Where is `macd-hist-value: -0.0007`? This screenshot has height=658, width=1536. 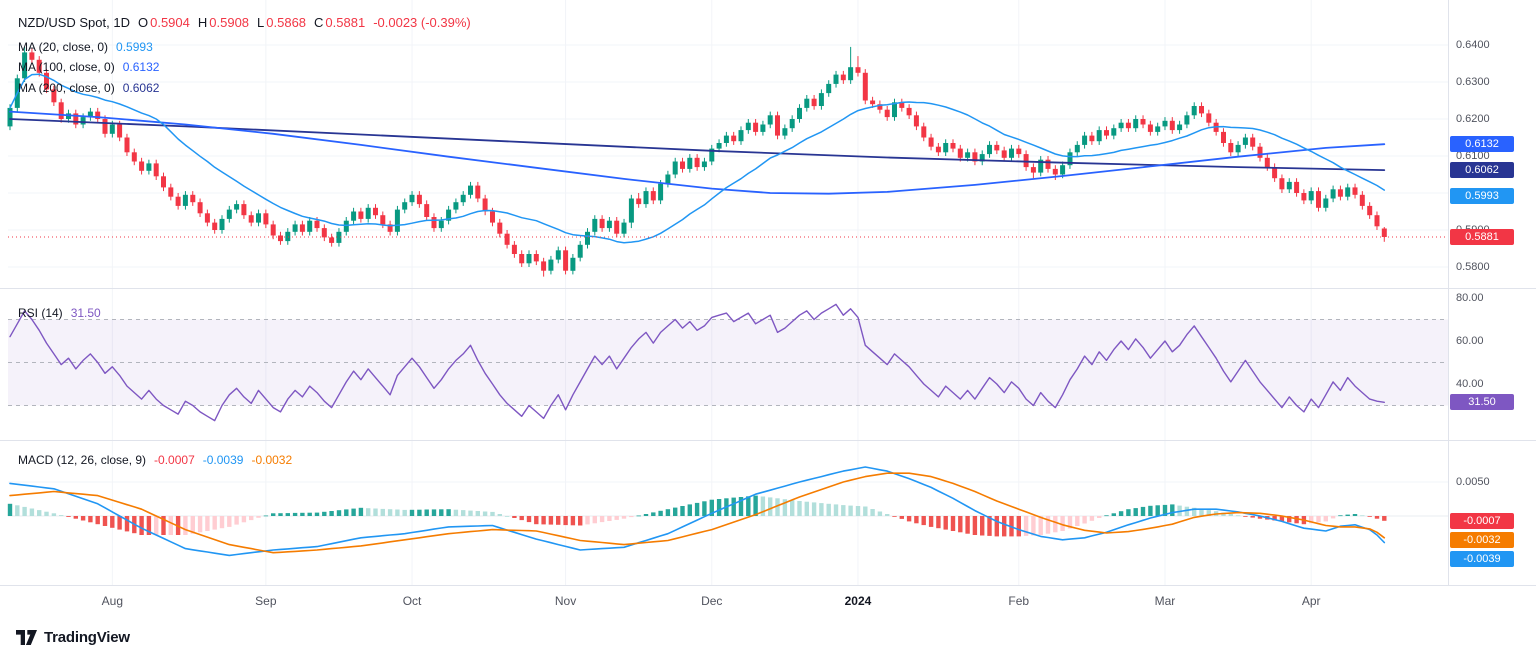 macd-hist-value: -0.0007 is located at coordinates (174, 460).